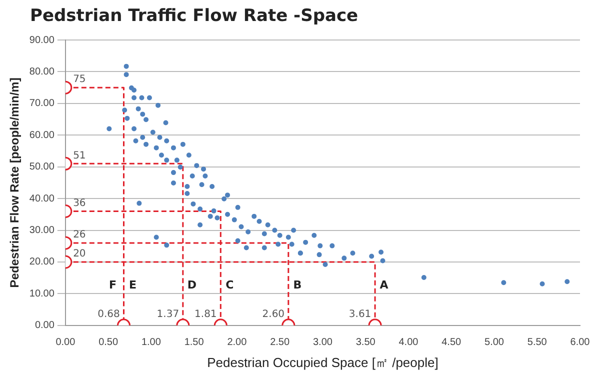 The width and height of the screenshot is (600, 379). Describe the element at coordinates (237, 342) in the screenshot. I see `x-tick-label: 2.00` at that location.